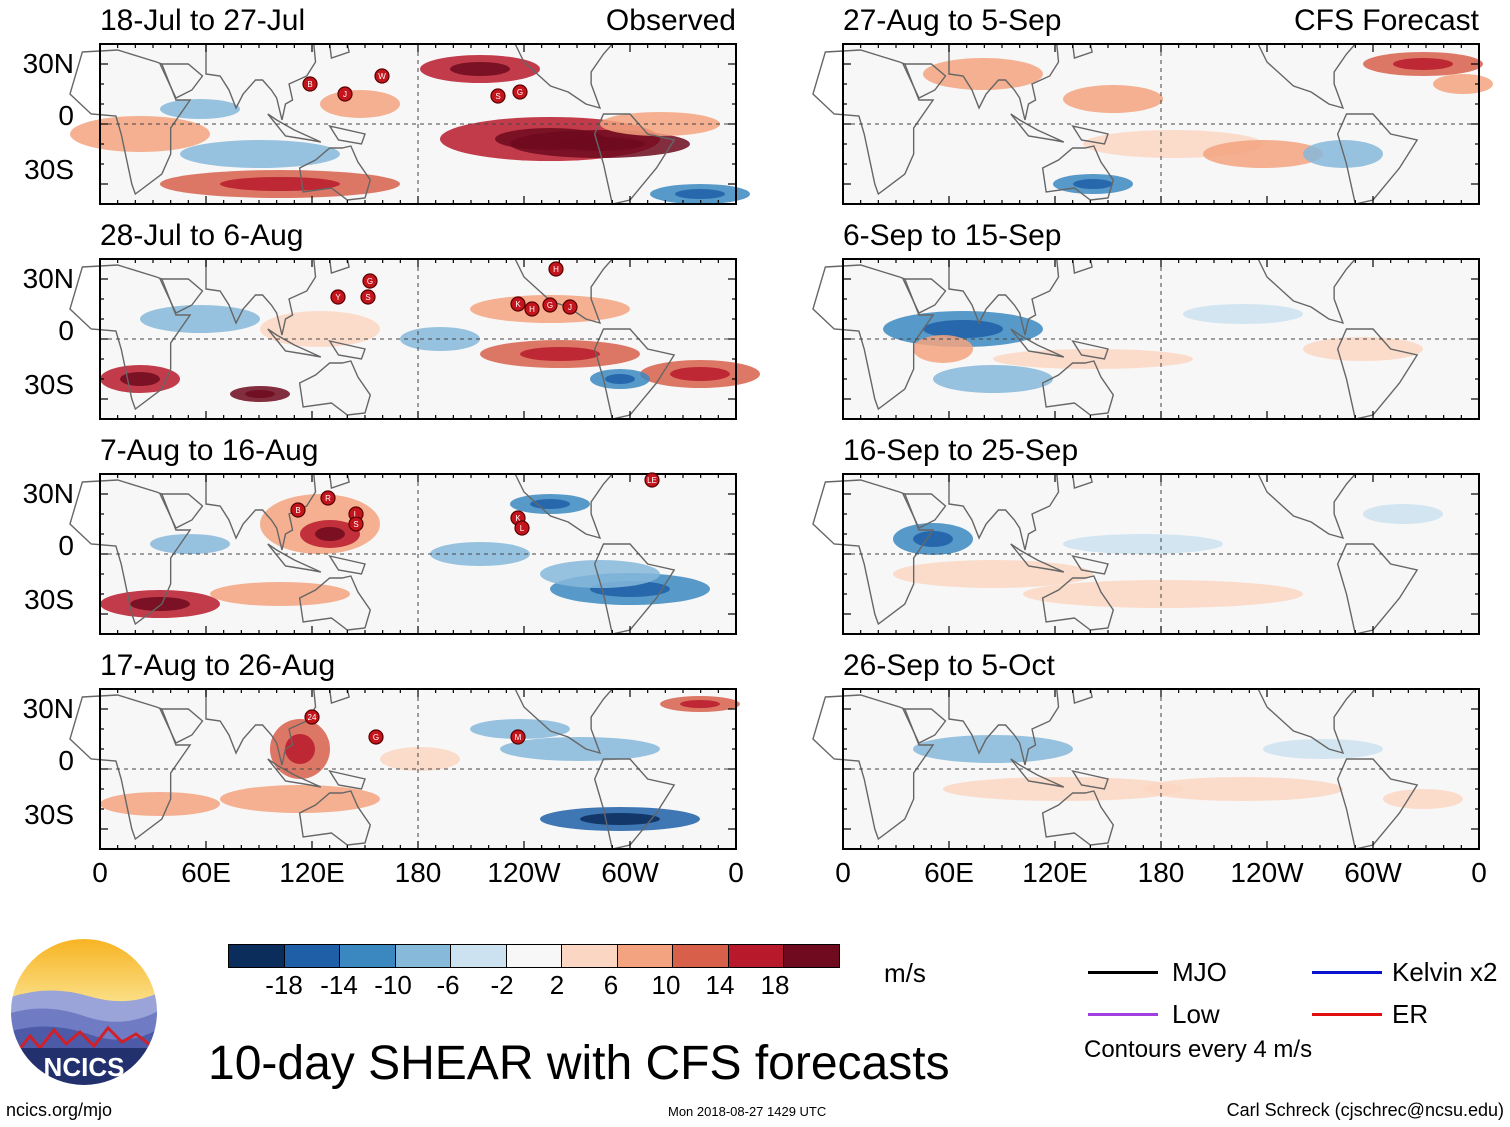  What do you see at coordinates (747, 1111) in the screenshot?
I see `footer-timestamp: Mon 2018-08-27 1429 UTC` at bounding box center [747, 1111].